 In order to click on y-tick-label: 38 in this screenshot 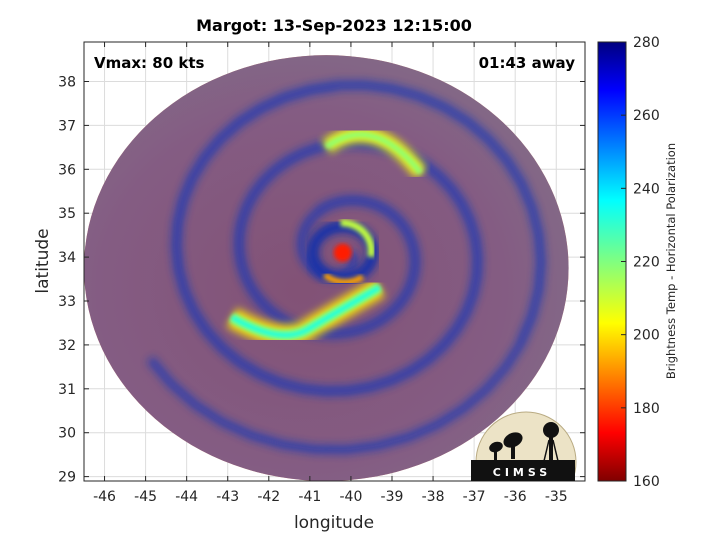, I will do `click(67, 83)`.